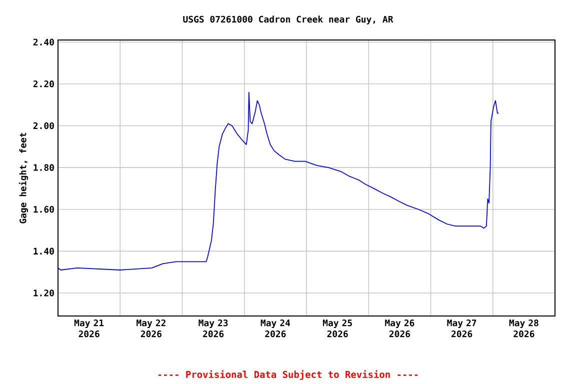 The width and height of the screenshot is (576, 384). Describe the element at coordinates (44, 167) in the screenshot. I see `y-tick-label: 1.80` at that location.